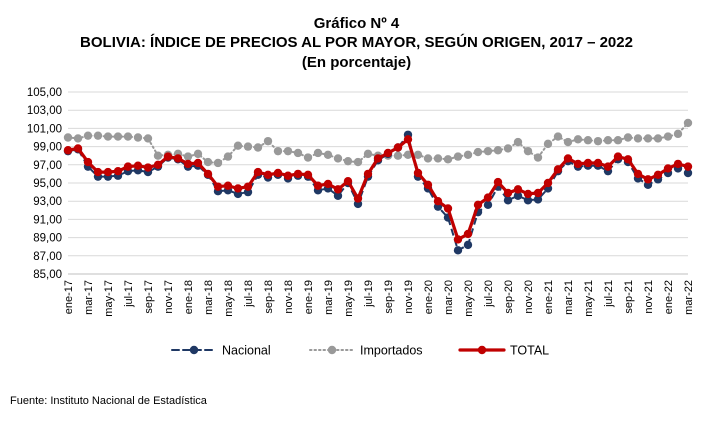 This screenshot has width=713, height=422. I want to click on y-tick-label: 97,00, so click(47, 166).